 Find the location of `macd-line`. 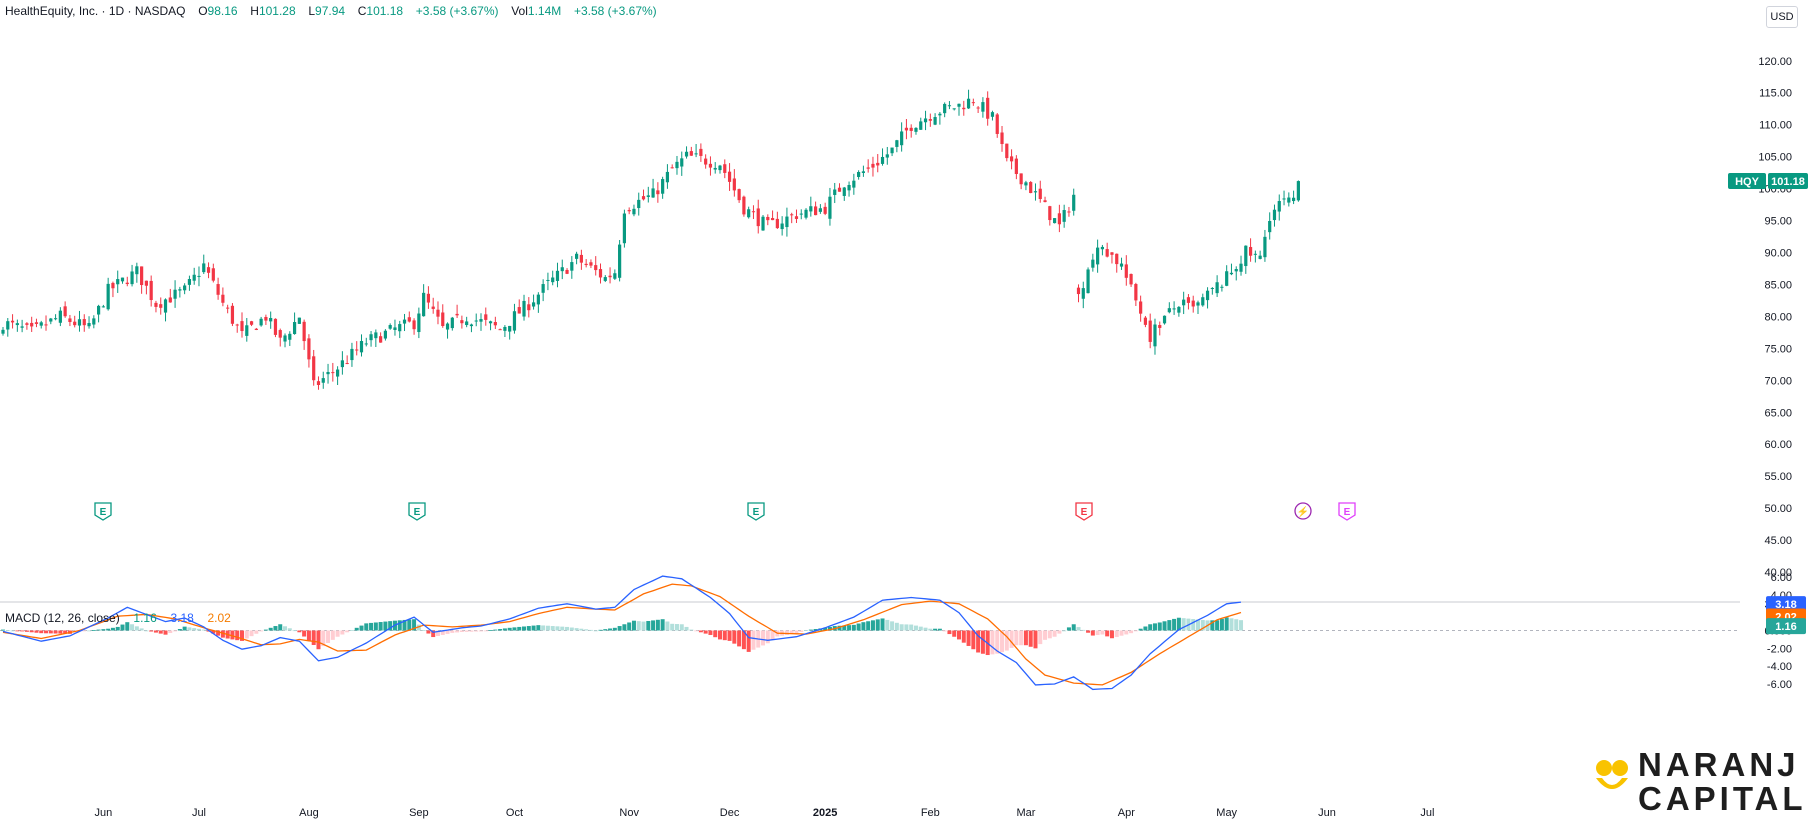

macd-line is located at coordinates (622, 633).